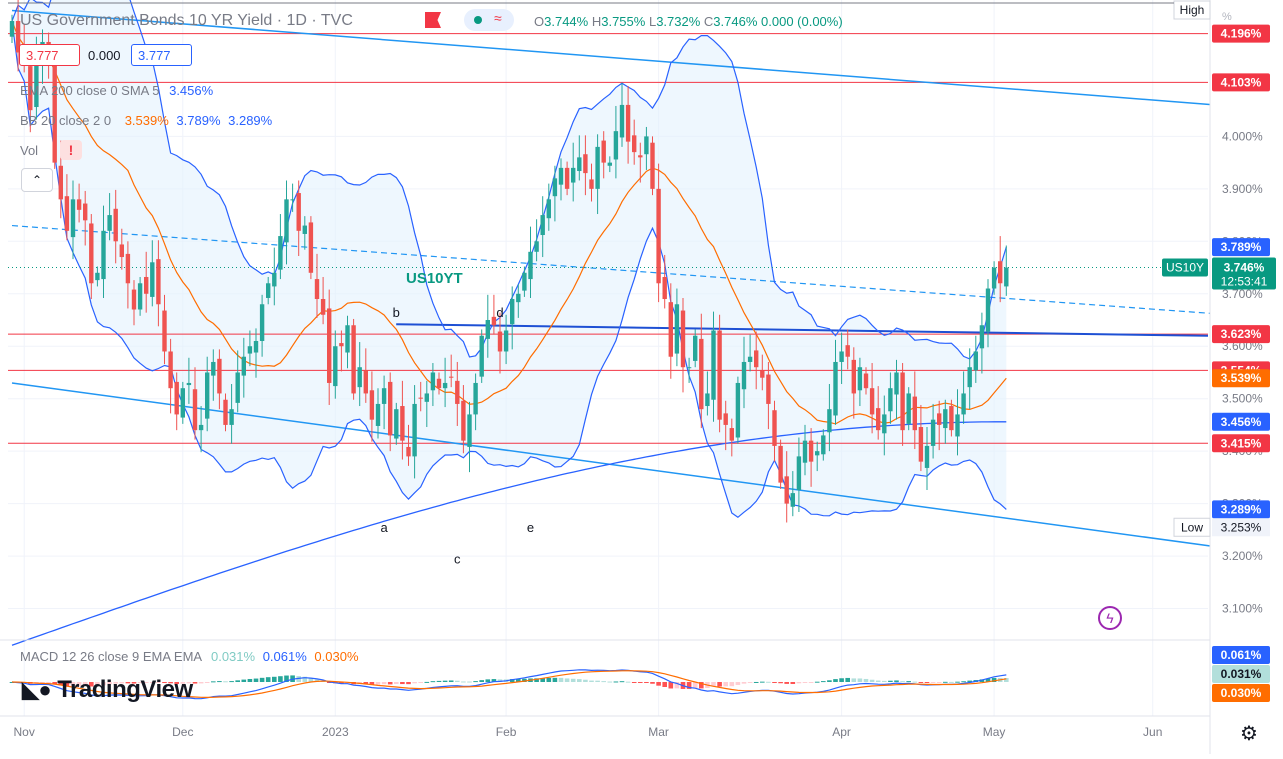 The height and width of the screenshot is (759, 1283). What do you see at coordinates (71, 150) in the screenshot?
I see `vol-warning-icon: !` at bounding box center [71, 150].